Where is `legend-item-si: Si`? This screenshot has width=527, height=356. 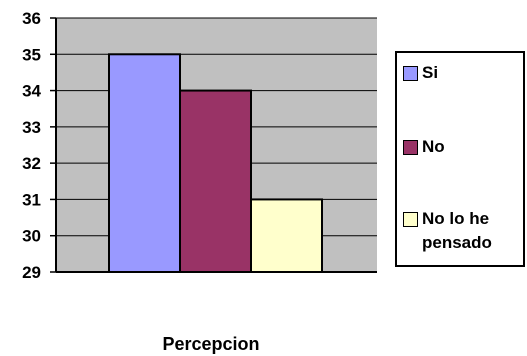
legend-item-si: Si is located at coordinates (462, 73).